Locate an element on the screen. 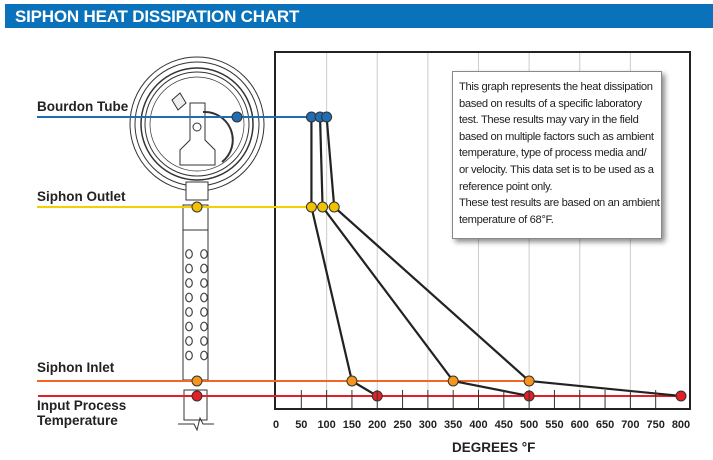 This screenshot has width=713, height=460. x-tick-label: 750 is located at coordinates (656, 425).